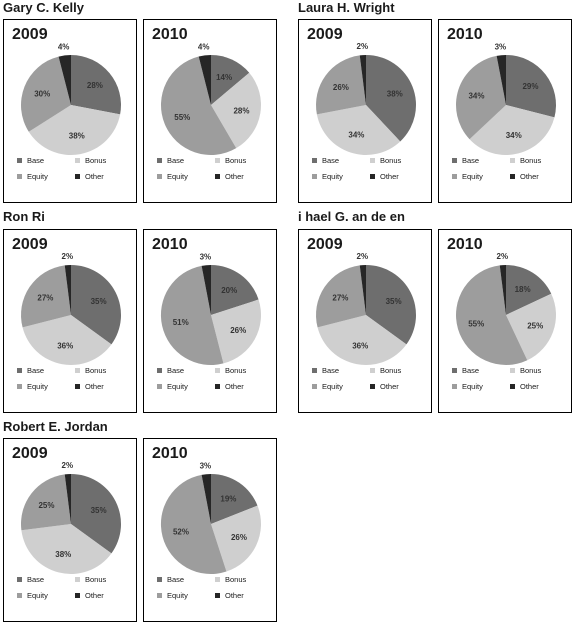 Image resolution: width=579 pixels, height=623 pixels. Describe the element at coordinates (70, 111) in the screenshot. I see `pie-chart-panel: 2009 28% 38% 30% 4% Base Bonus Equity Other` at that location.